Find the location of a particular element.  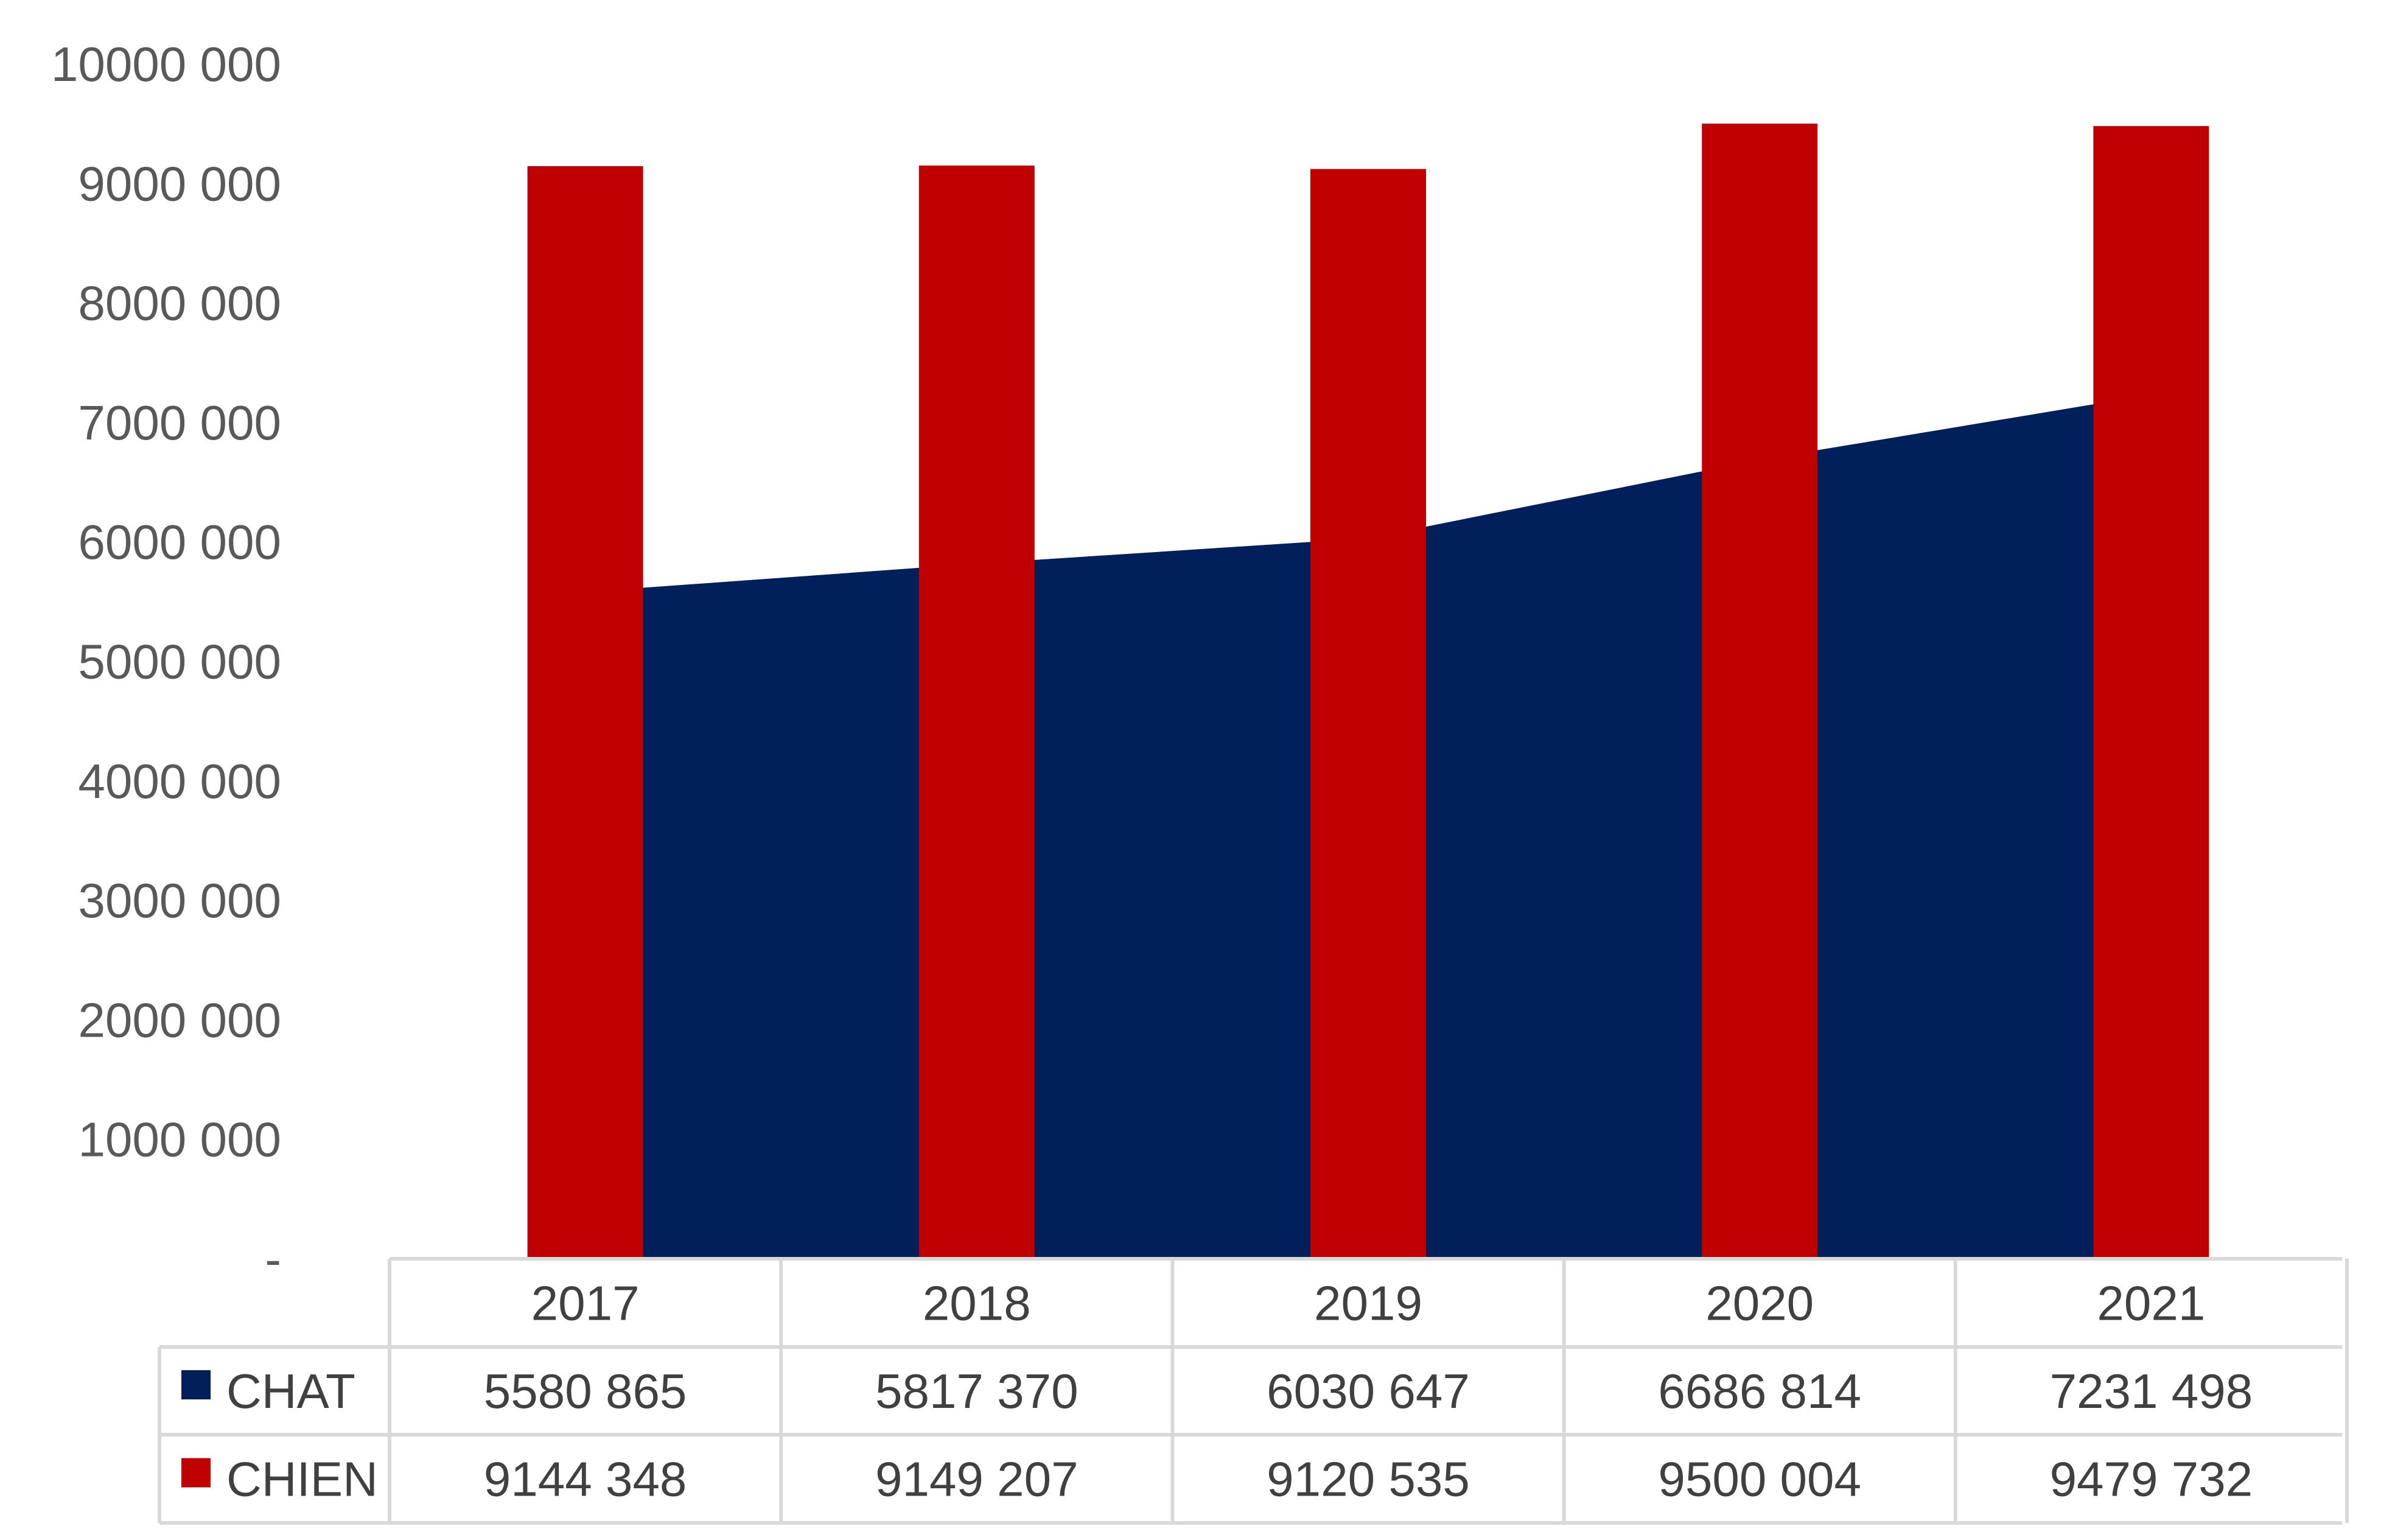

y-tick-label: 7000 000 is located at coordinates (179, 423).